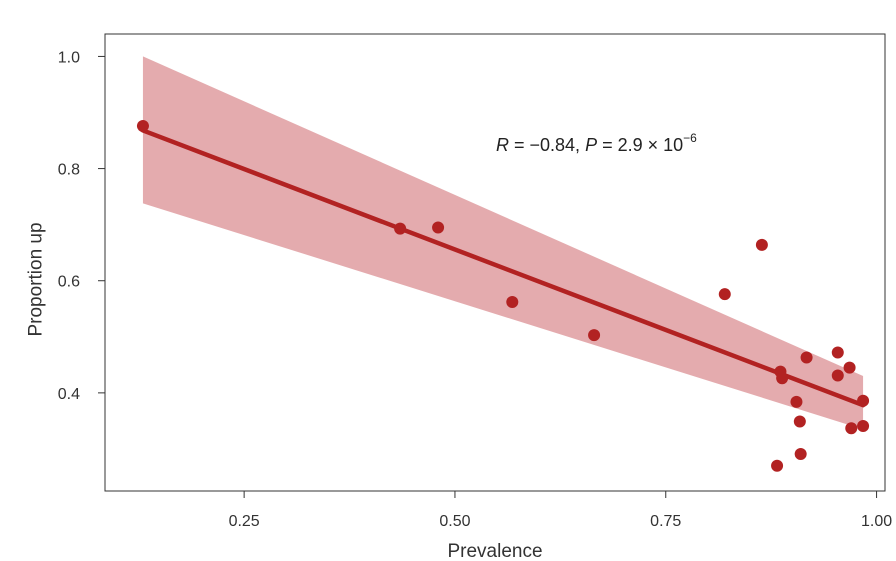  What do you see at coordinates (640, 145) in the screenshot?
I see `p-value: = 2.9 × 10` at bounding box center [640, 145].